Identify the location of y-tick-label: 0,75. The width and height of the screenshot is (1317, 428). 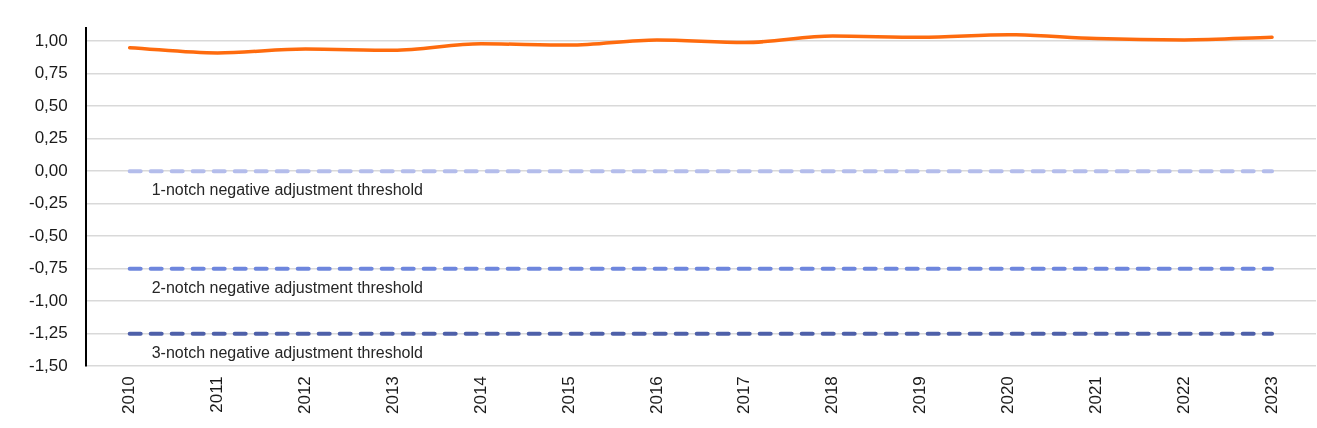
(51, 73).